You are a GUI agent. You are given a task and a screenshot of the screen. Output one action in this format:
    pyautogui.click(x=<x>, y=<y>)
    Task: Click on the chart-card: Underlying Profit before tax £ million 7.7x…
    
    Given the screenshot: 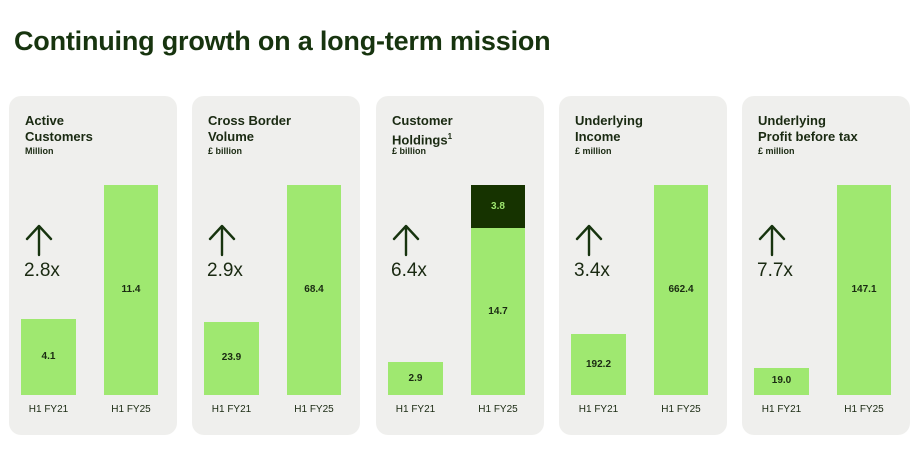 What is the action you would take?
    pyautogui.click(x=826, y=265)
    